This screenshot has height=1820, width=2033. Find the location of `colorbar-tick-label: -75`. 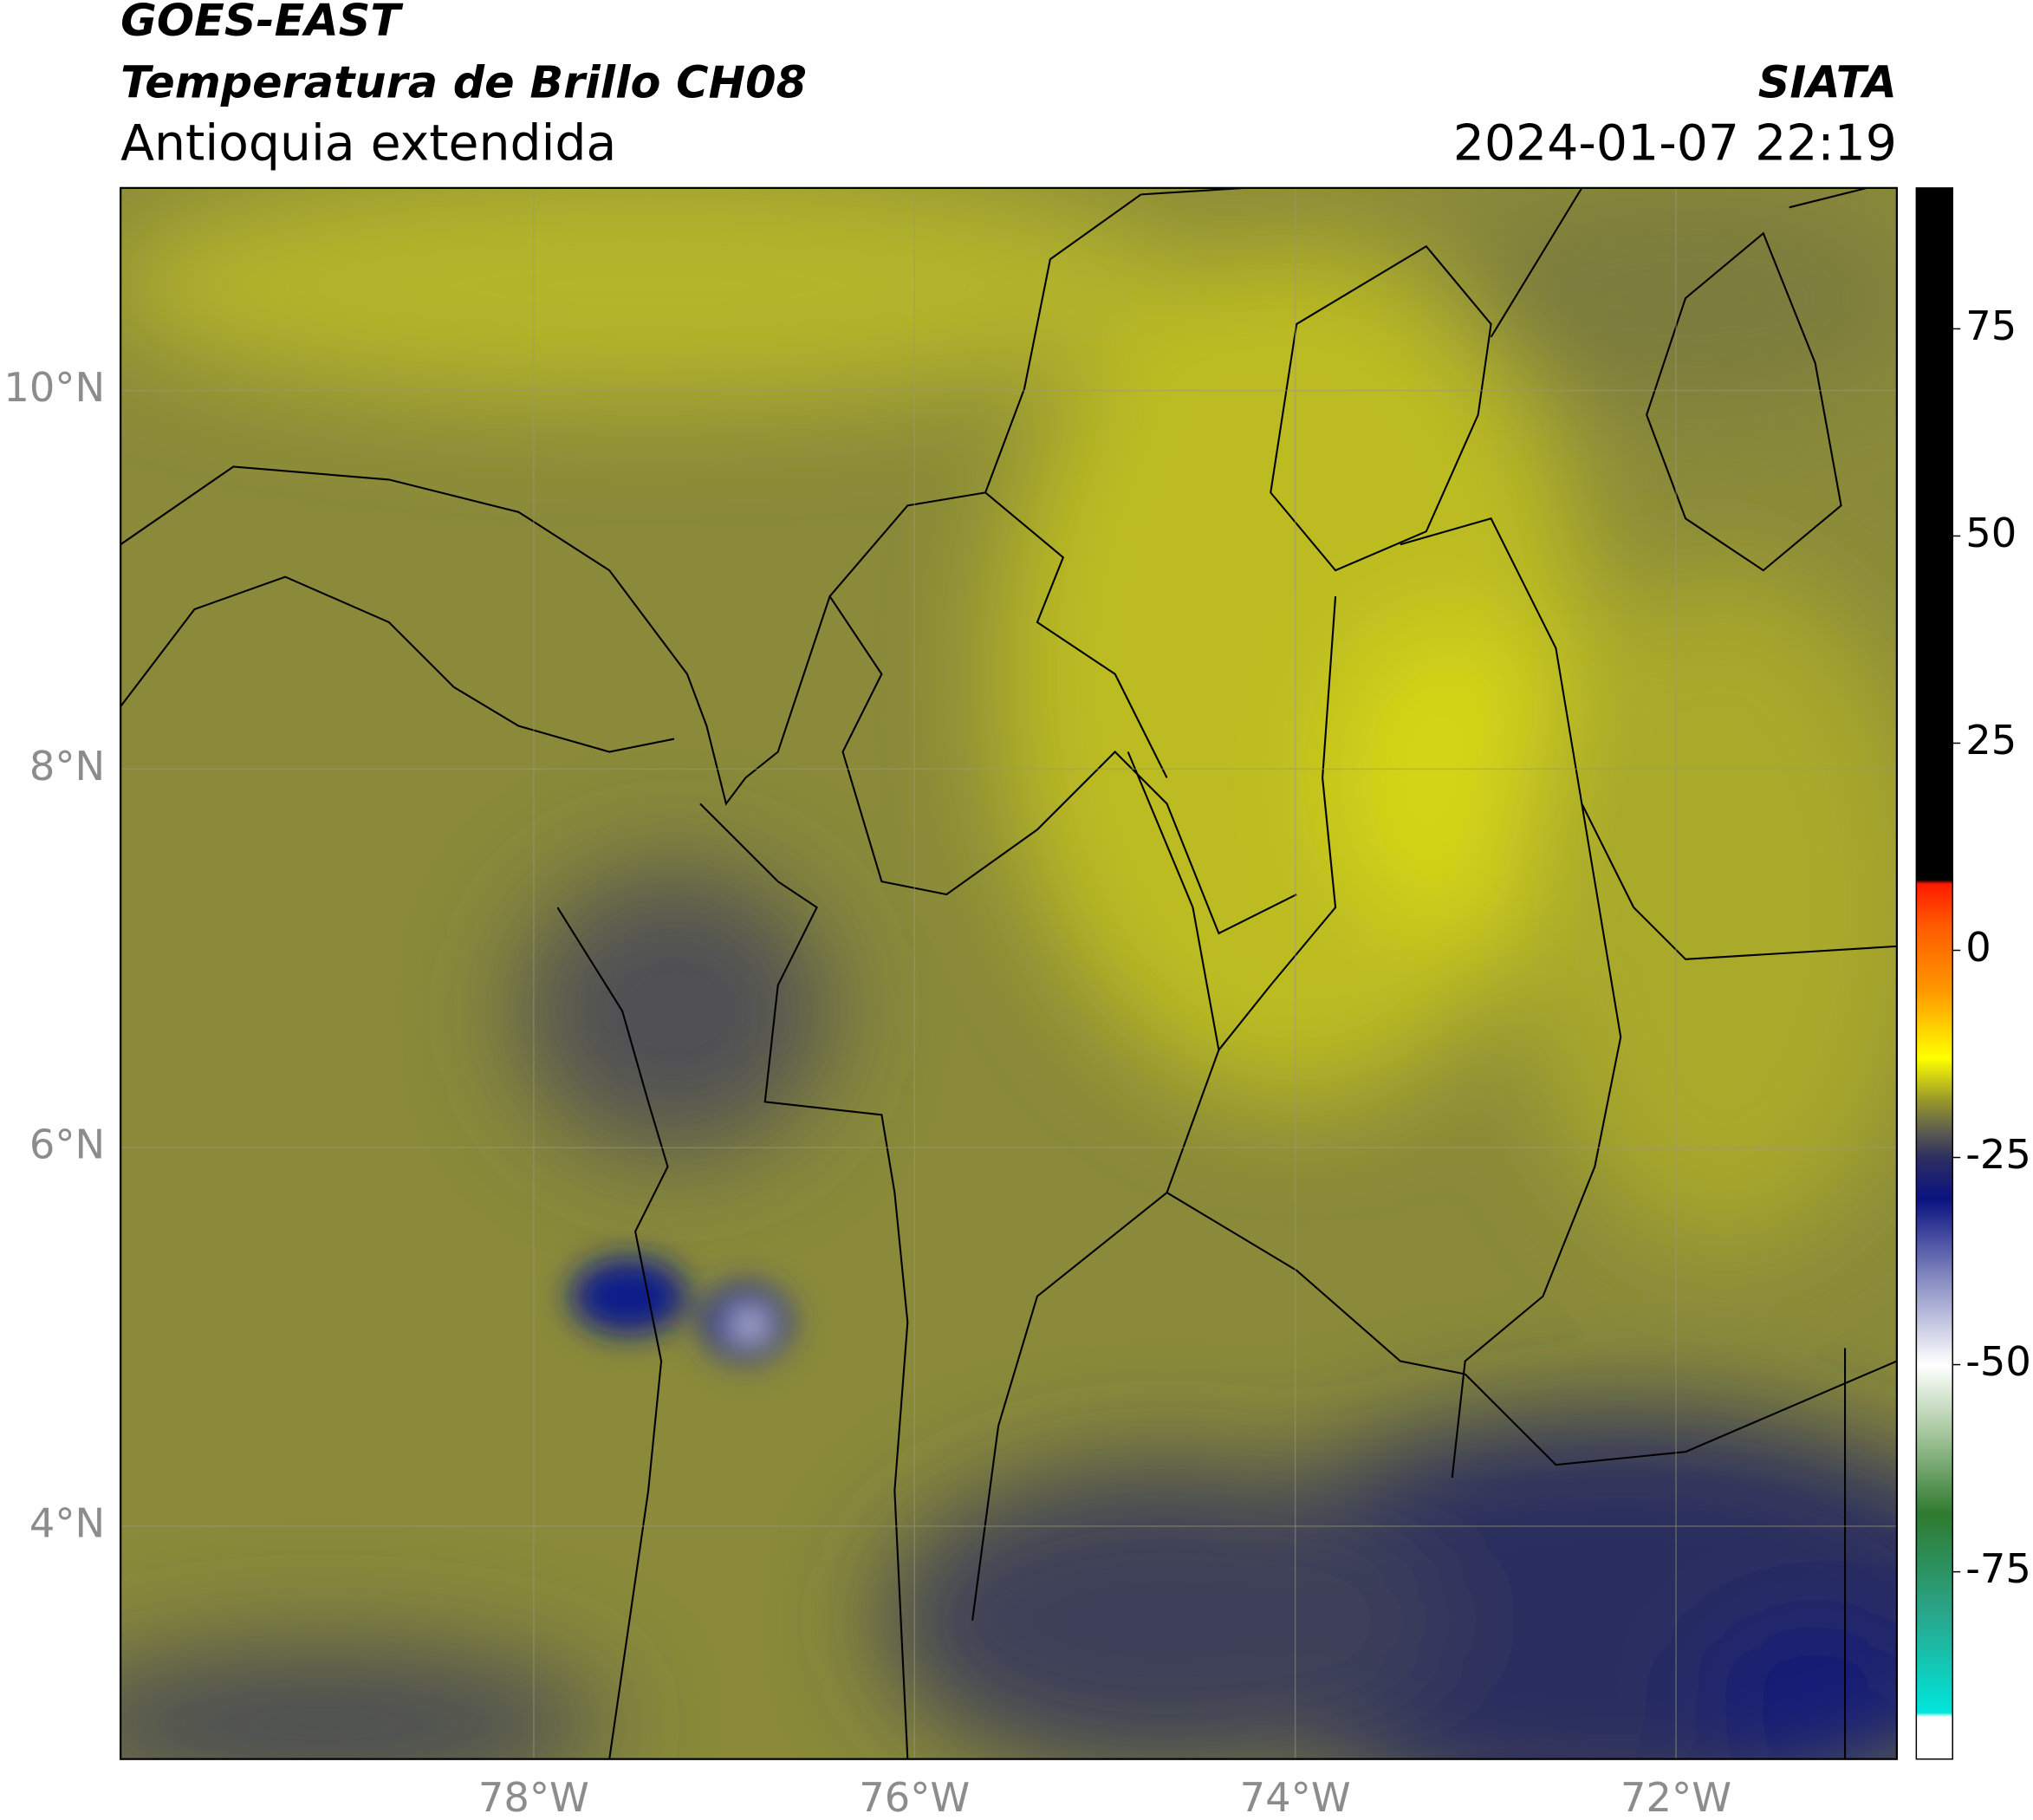

colorbar-tick-label: -75 is located at coordinates (1998, 1568).